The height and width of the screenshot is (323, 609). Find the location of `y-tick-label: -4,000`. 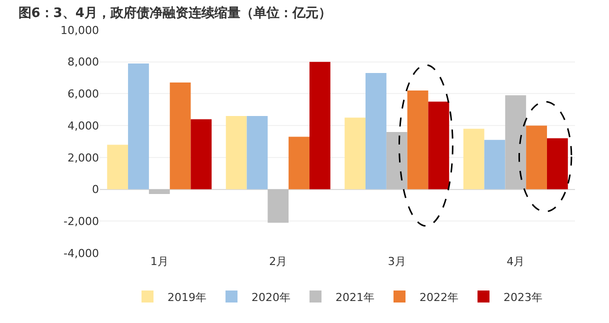

y-tick-label: -4,000 is located at coordinates (81, 253).